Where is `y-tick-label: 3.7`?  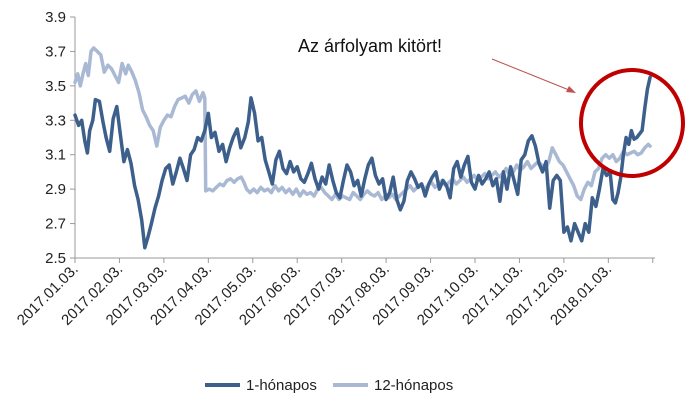 y-tick-label: 3.7 is located at coordinates (55, 51).